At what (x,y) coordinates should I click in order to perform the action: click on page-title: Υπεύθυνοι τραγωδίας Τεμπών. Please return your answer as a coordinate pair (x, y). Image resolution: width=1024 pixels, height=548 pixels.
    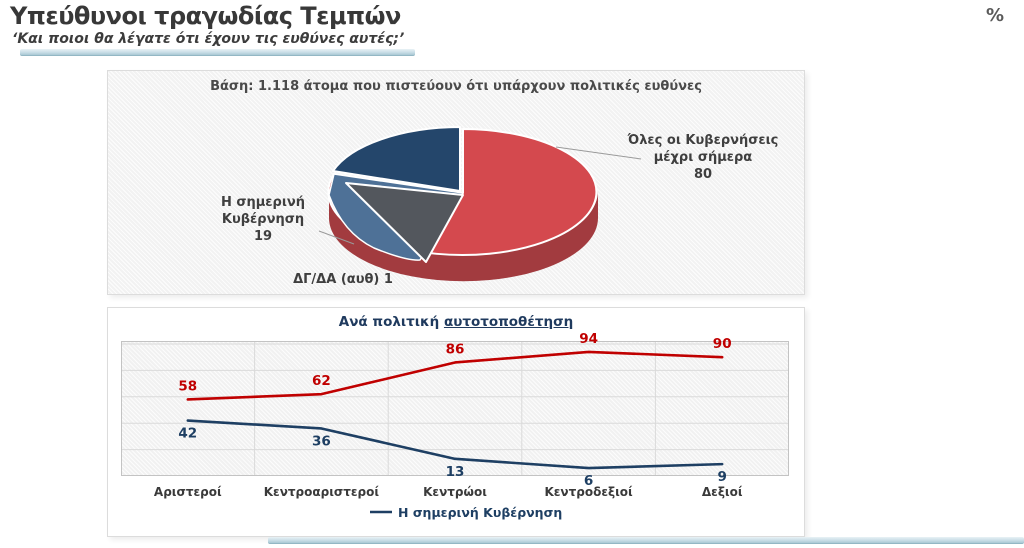
    Looking at the image, I should click on (205, 16).